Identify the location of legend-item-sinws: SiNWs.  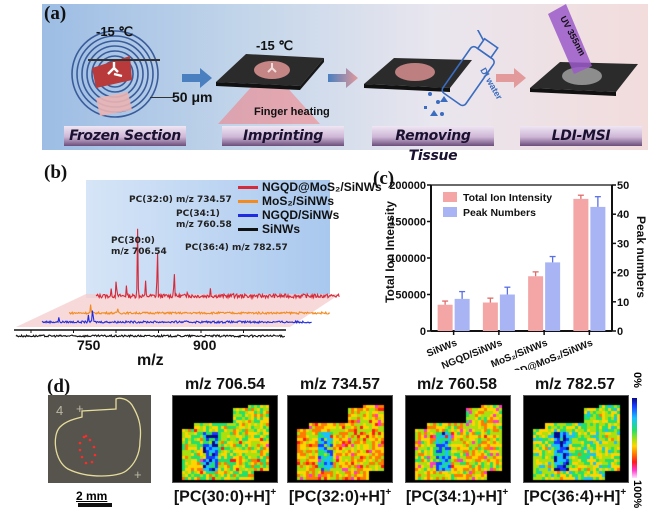
(269, 229).